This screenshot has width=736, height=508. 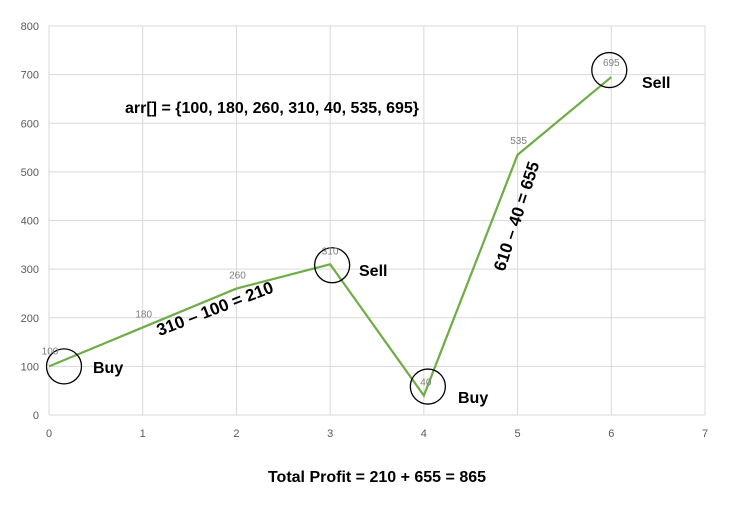 I want to click on x-tick-label: 6, so click(x=611, y=434).